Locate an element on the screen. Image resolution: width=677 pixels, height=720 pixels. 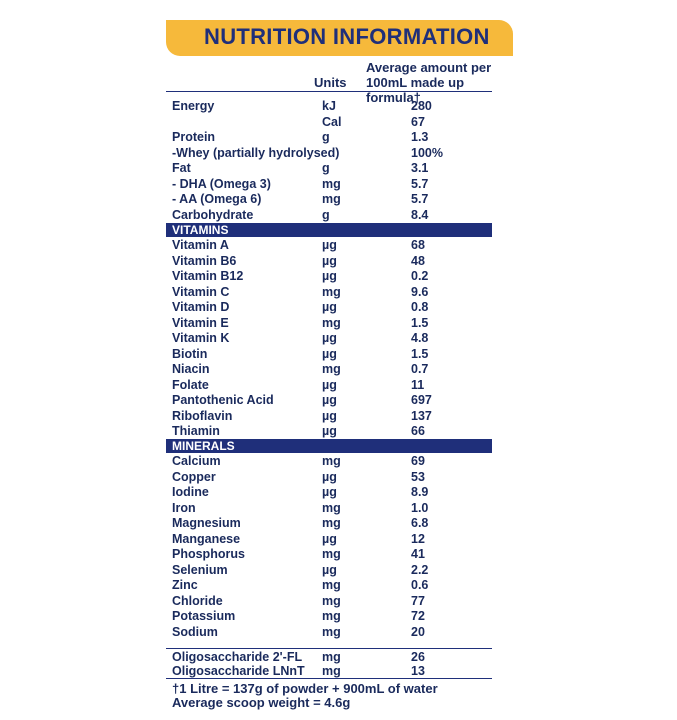
nutrient-name: - DHA (Omega 3) is located at coordinates (221, 183).